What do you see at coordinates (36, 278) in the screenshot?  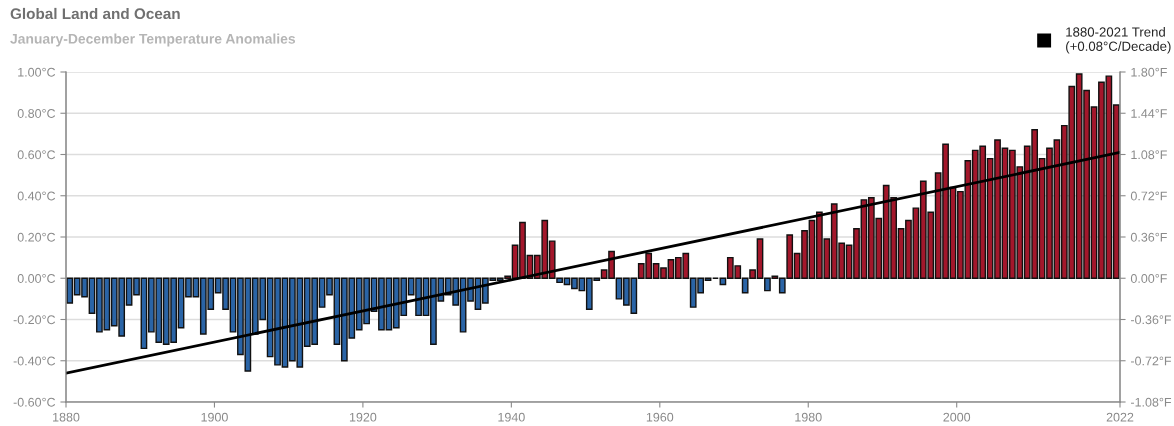 I see `y-tick-label: 0.00°C` at bounding box center [36, 278].